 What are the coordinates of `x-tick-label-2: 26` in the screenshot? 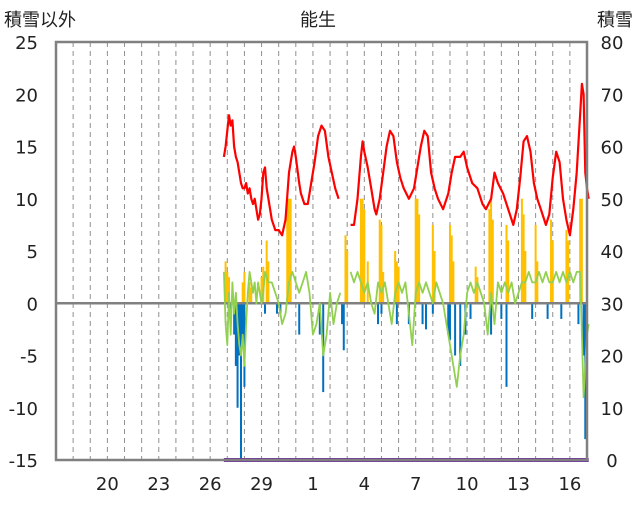 It's located at (210, 484).